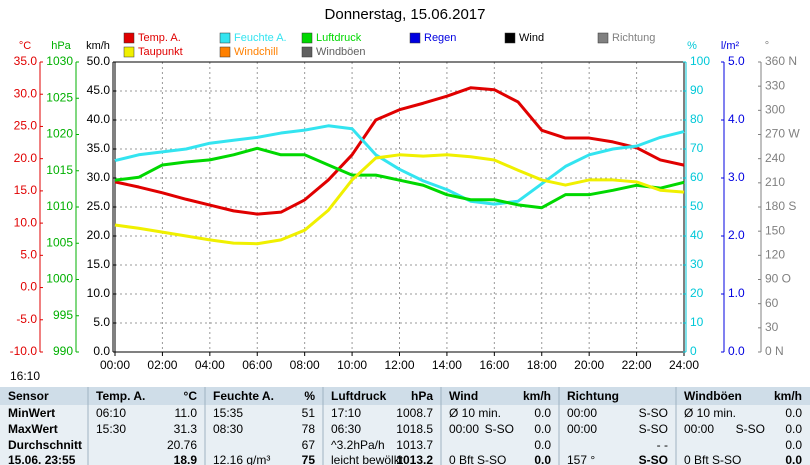 This screenshot has height=465, width=810. I want to click on table-cell: 1013.2, so click(414, 459).